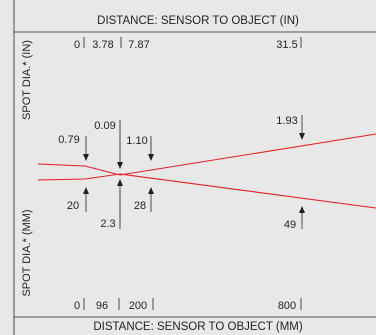 The height and width of the screenshot is (335, 376). Describe the element at coordinates (286, 45) in the screenshot. I see `top-tick-label-31.5: 31.5` at that location.